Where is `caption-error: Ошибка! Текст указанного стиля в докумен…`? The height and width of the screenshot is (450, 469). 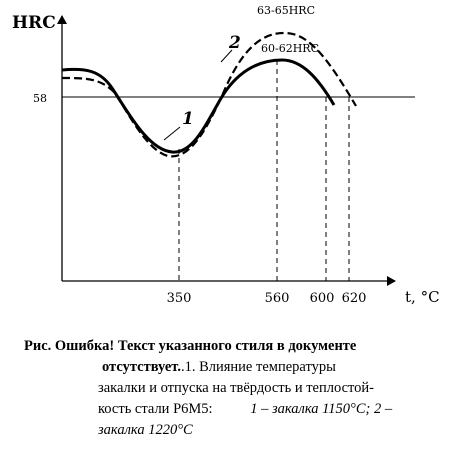 caption-error: Ошибка! Текст указанного стиля в докумен… is located at coordinates (205, 346).